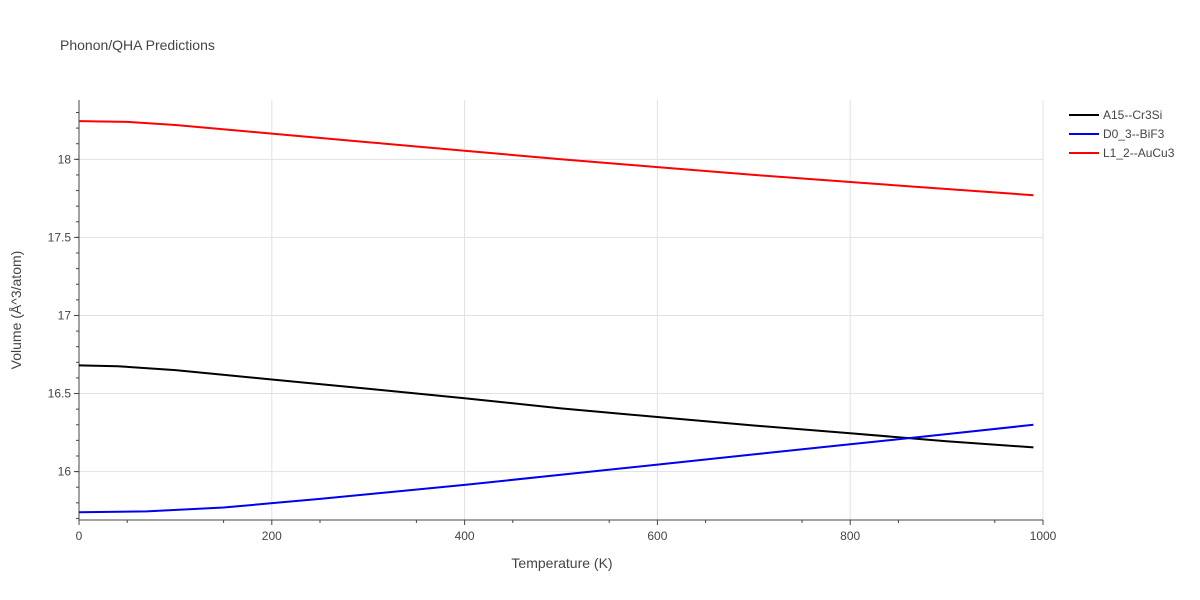  I want to click on x-tick-label: 800, so click(850, 536).